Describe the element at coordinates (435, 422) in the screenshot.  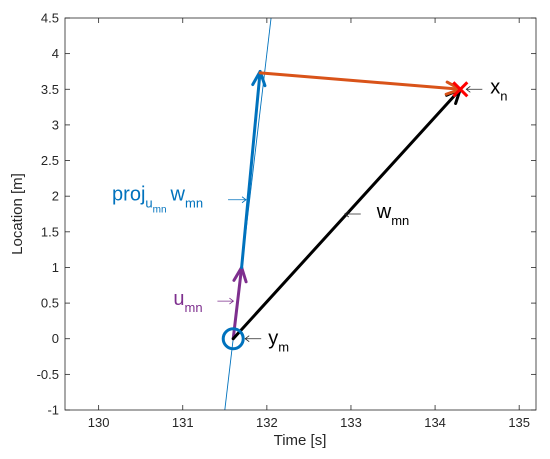
I see `x-tick-label: 134` at that location.